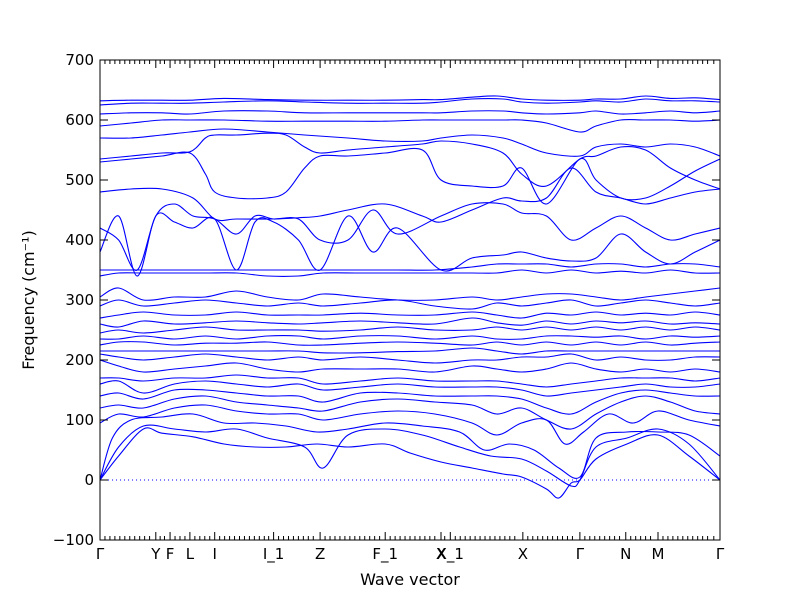 Image resolution: width=800 pixels, height=600 pixels. Describe the element at coordinates (28, 299) in the screenshot. I see `y-axis-label: Frequency (cm⁻¹)` at that location.